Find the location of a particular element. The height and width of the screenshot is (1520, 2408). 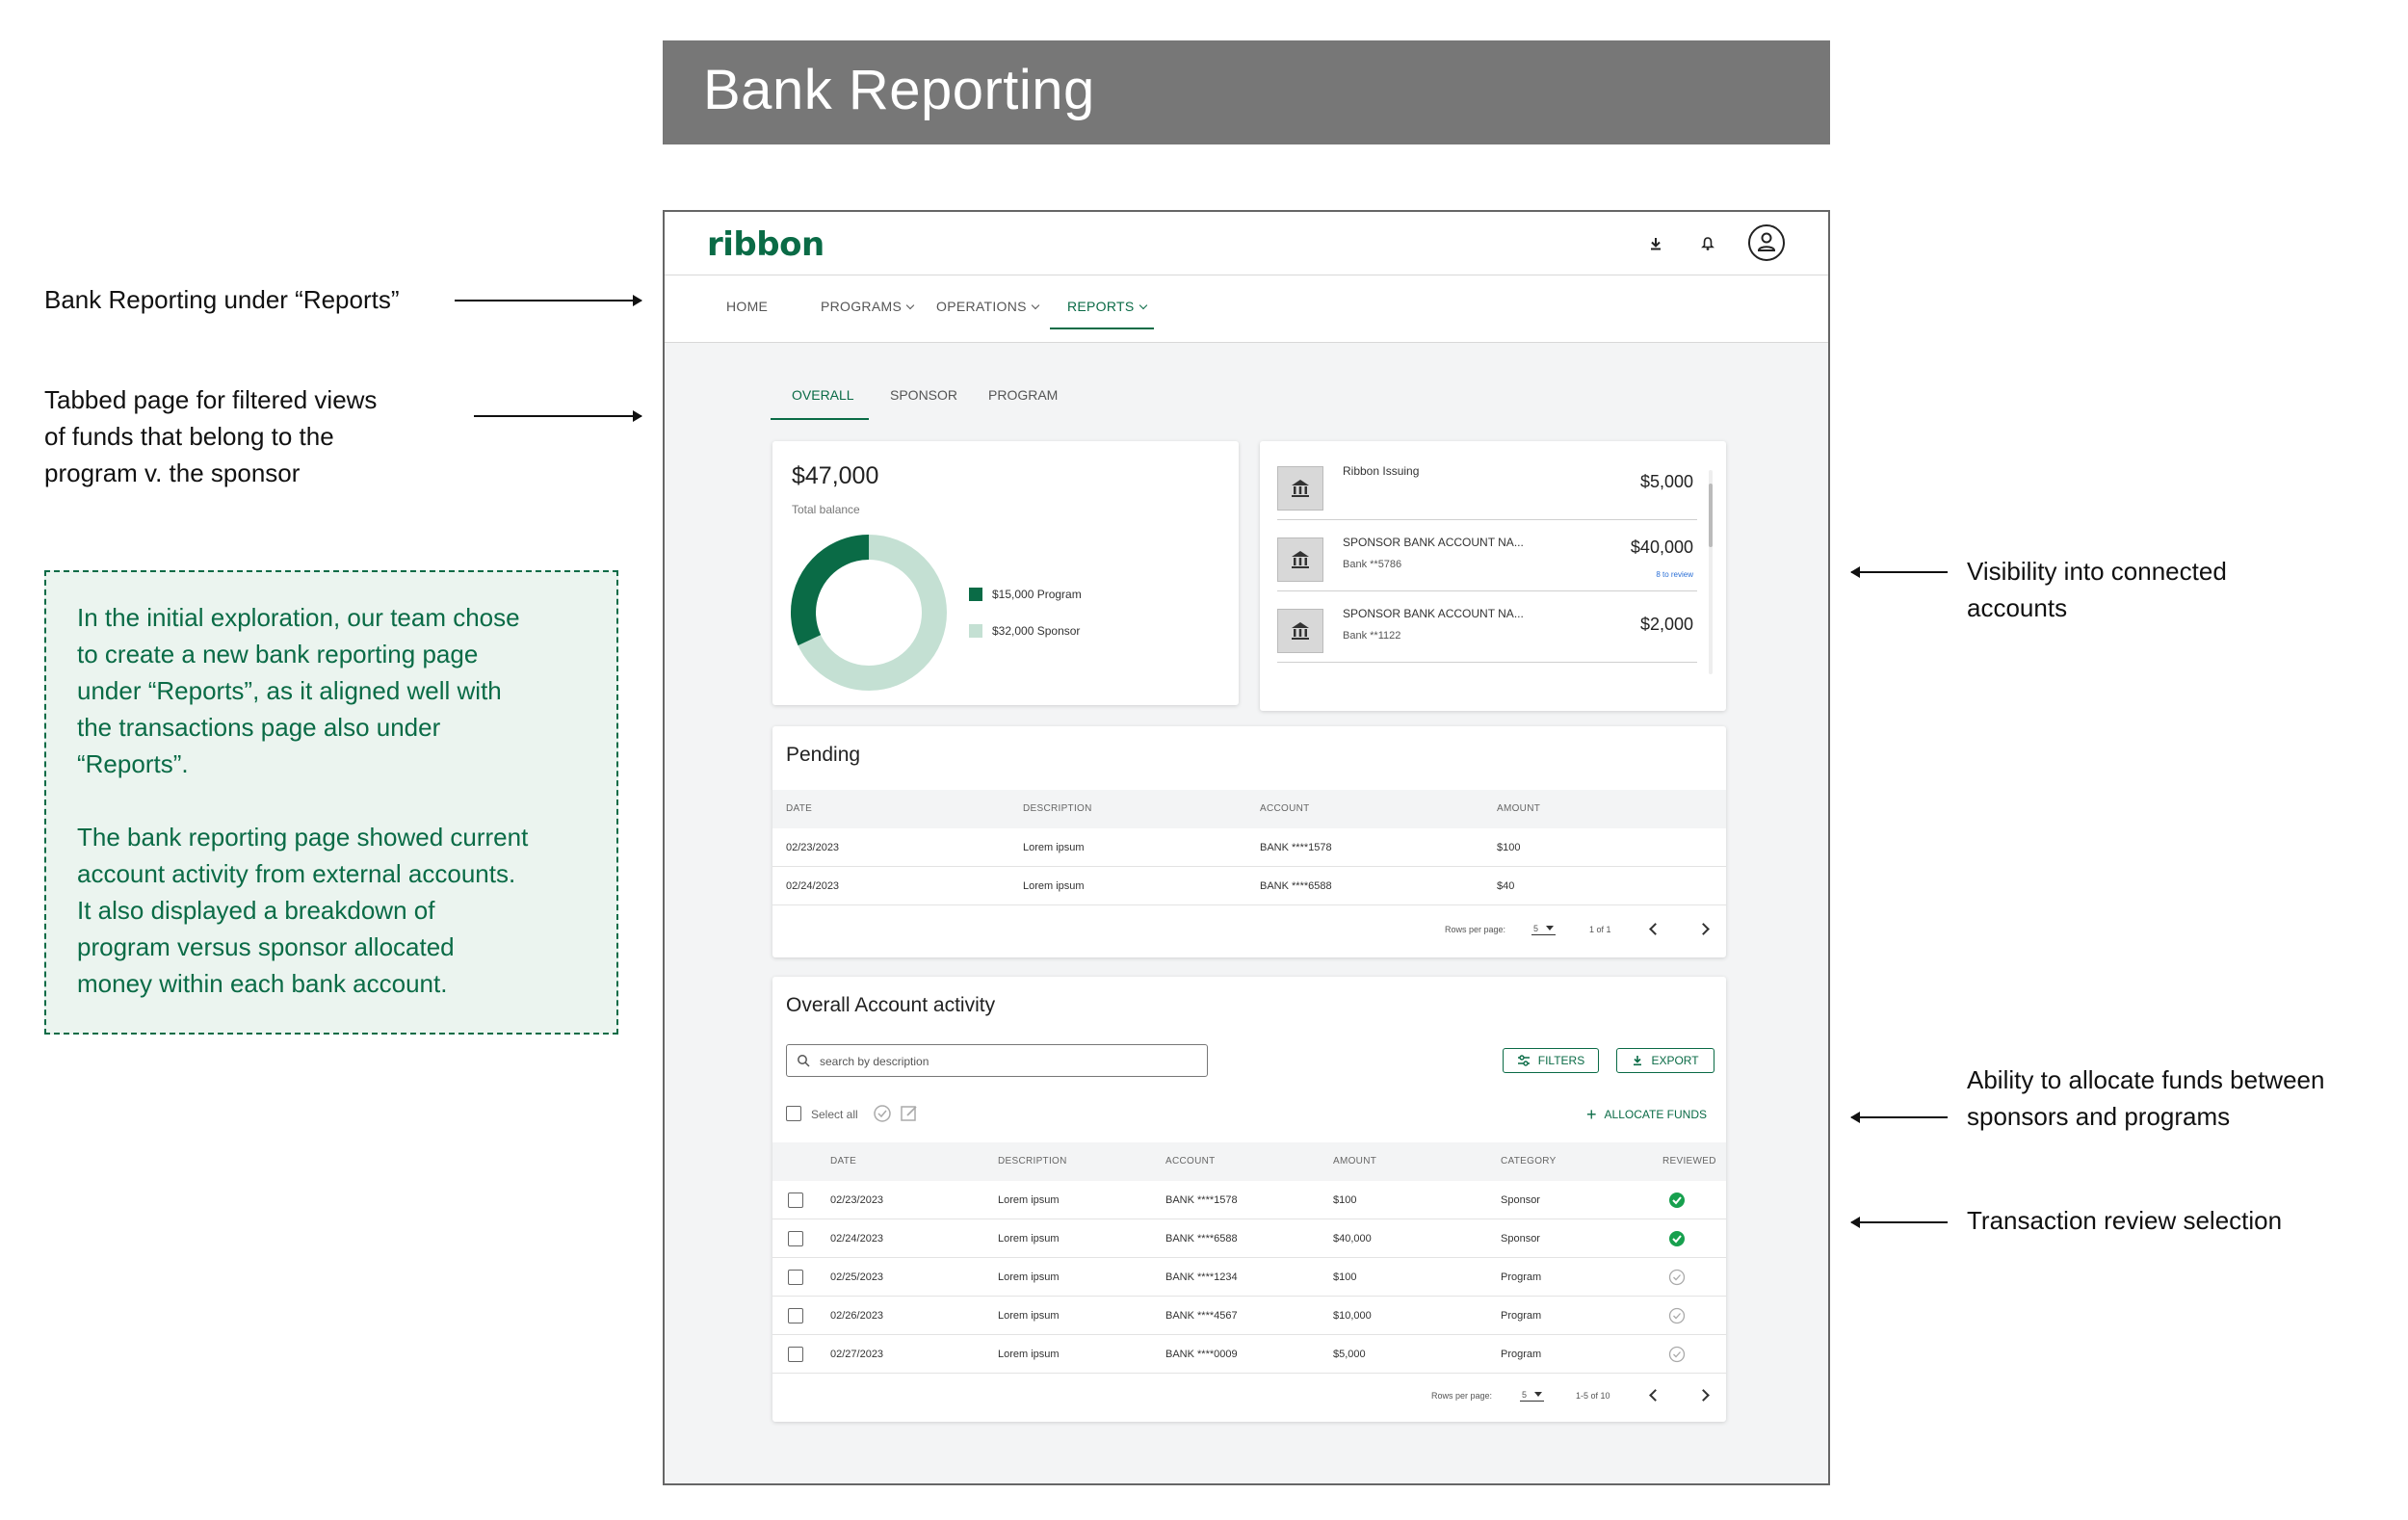

legend-program: $15,000 Program is located at coordinates (1025, 594).